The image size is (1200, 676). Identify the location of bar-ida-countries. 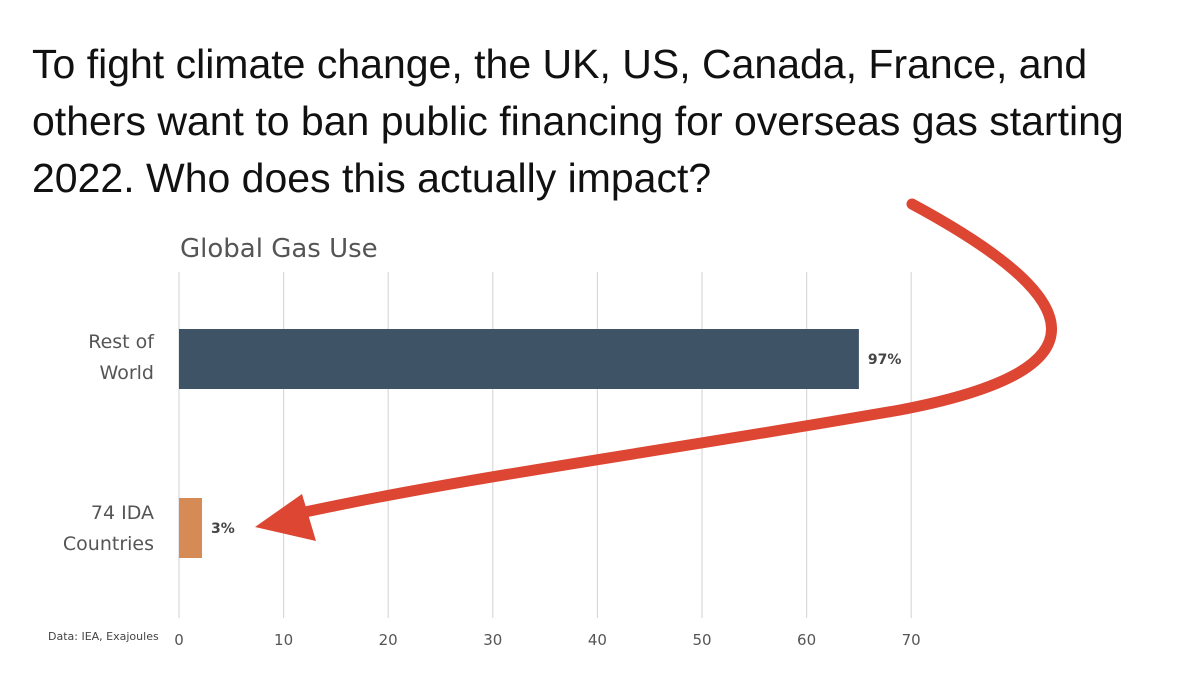
(191, 528).